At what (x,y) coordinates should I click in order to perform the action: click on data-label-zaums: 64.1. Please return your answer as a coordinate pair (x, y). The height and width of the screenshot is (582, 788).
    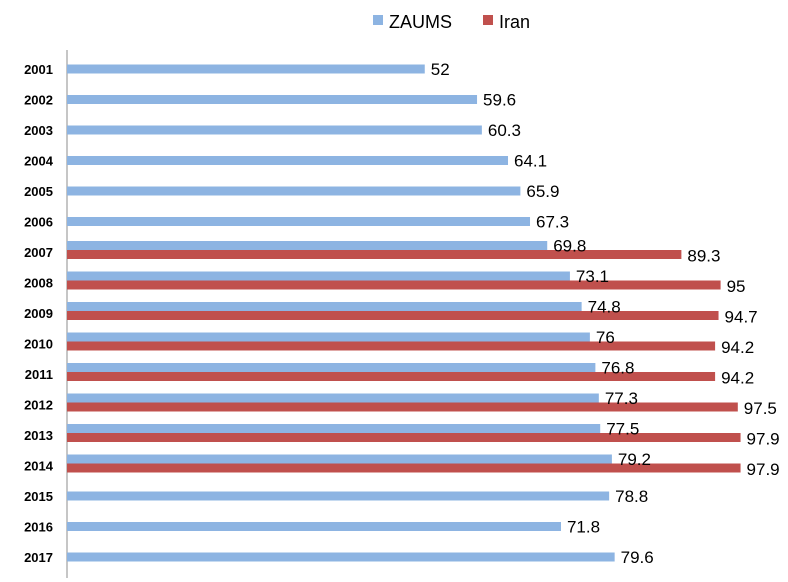
    Looking at the image, I should click on (530, 161).